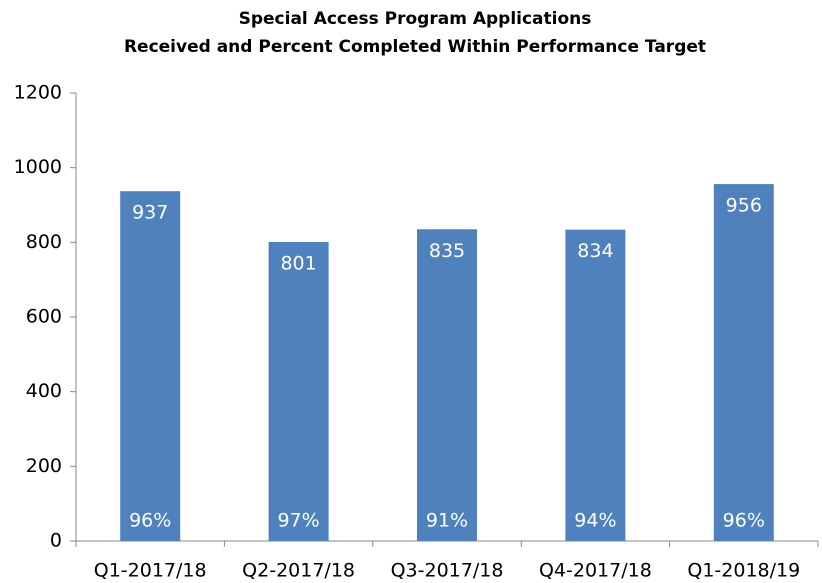 Image resolution: width=822 pixels, height=583 pixels. What do you see at coordinates (447, 251) in the screenshot?
I see `value-label: 835` at bounding box center [447, 251].